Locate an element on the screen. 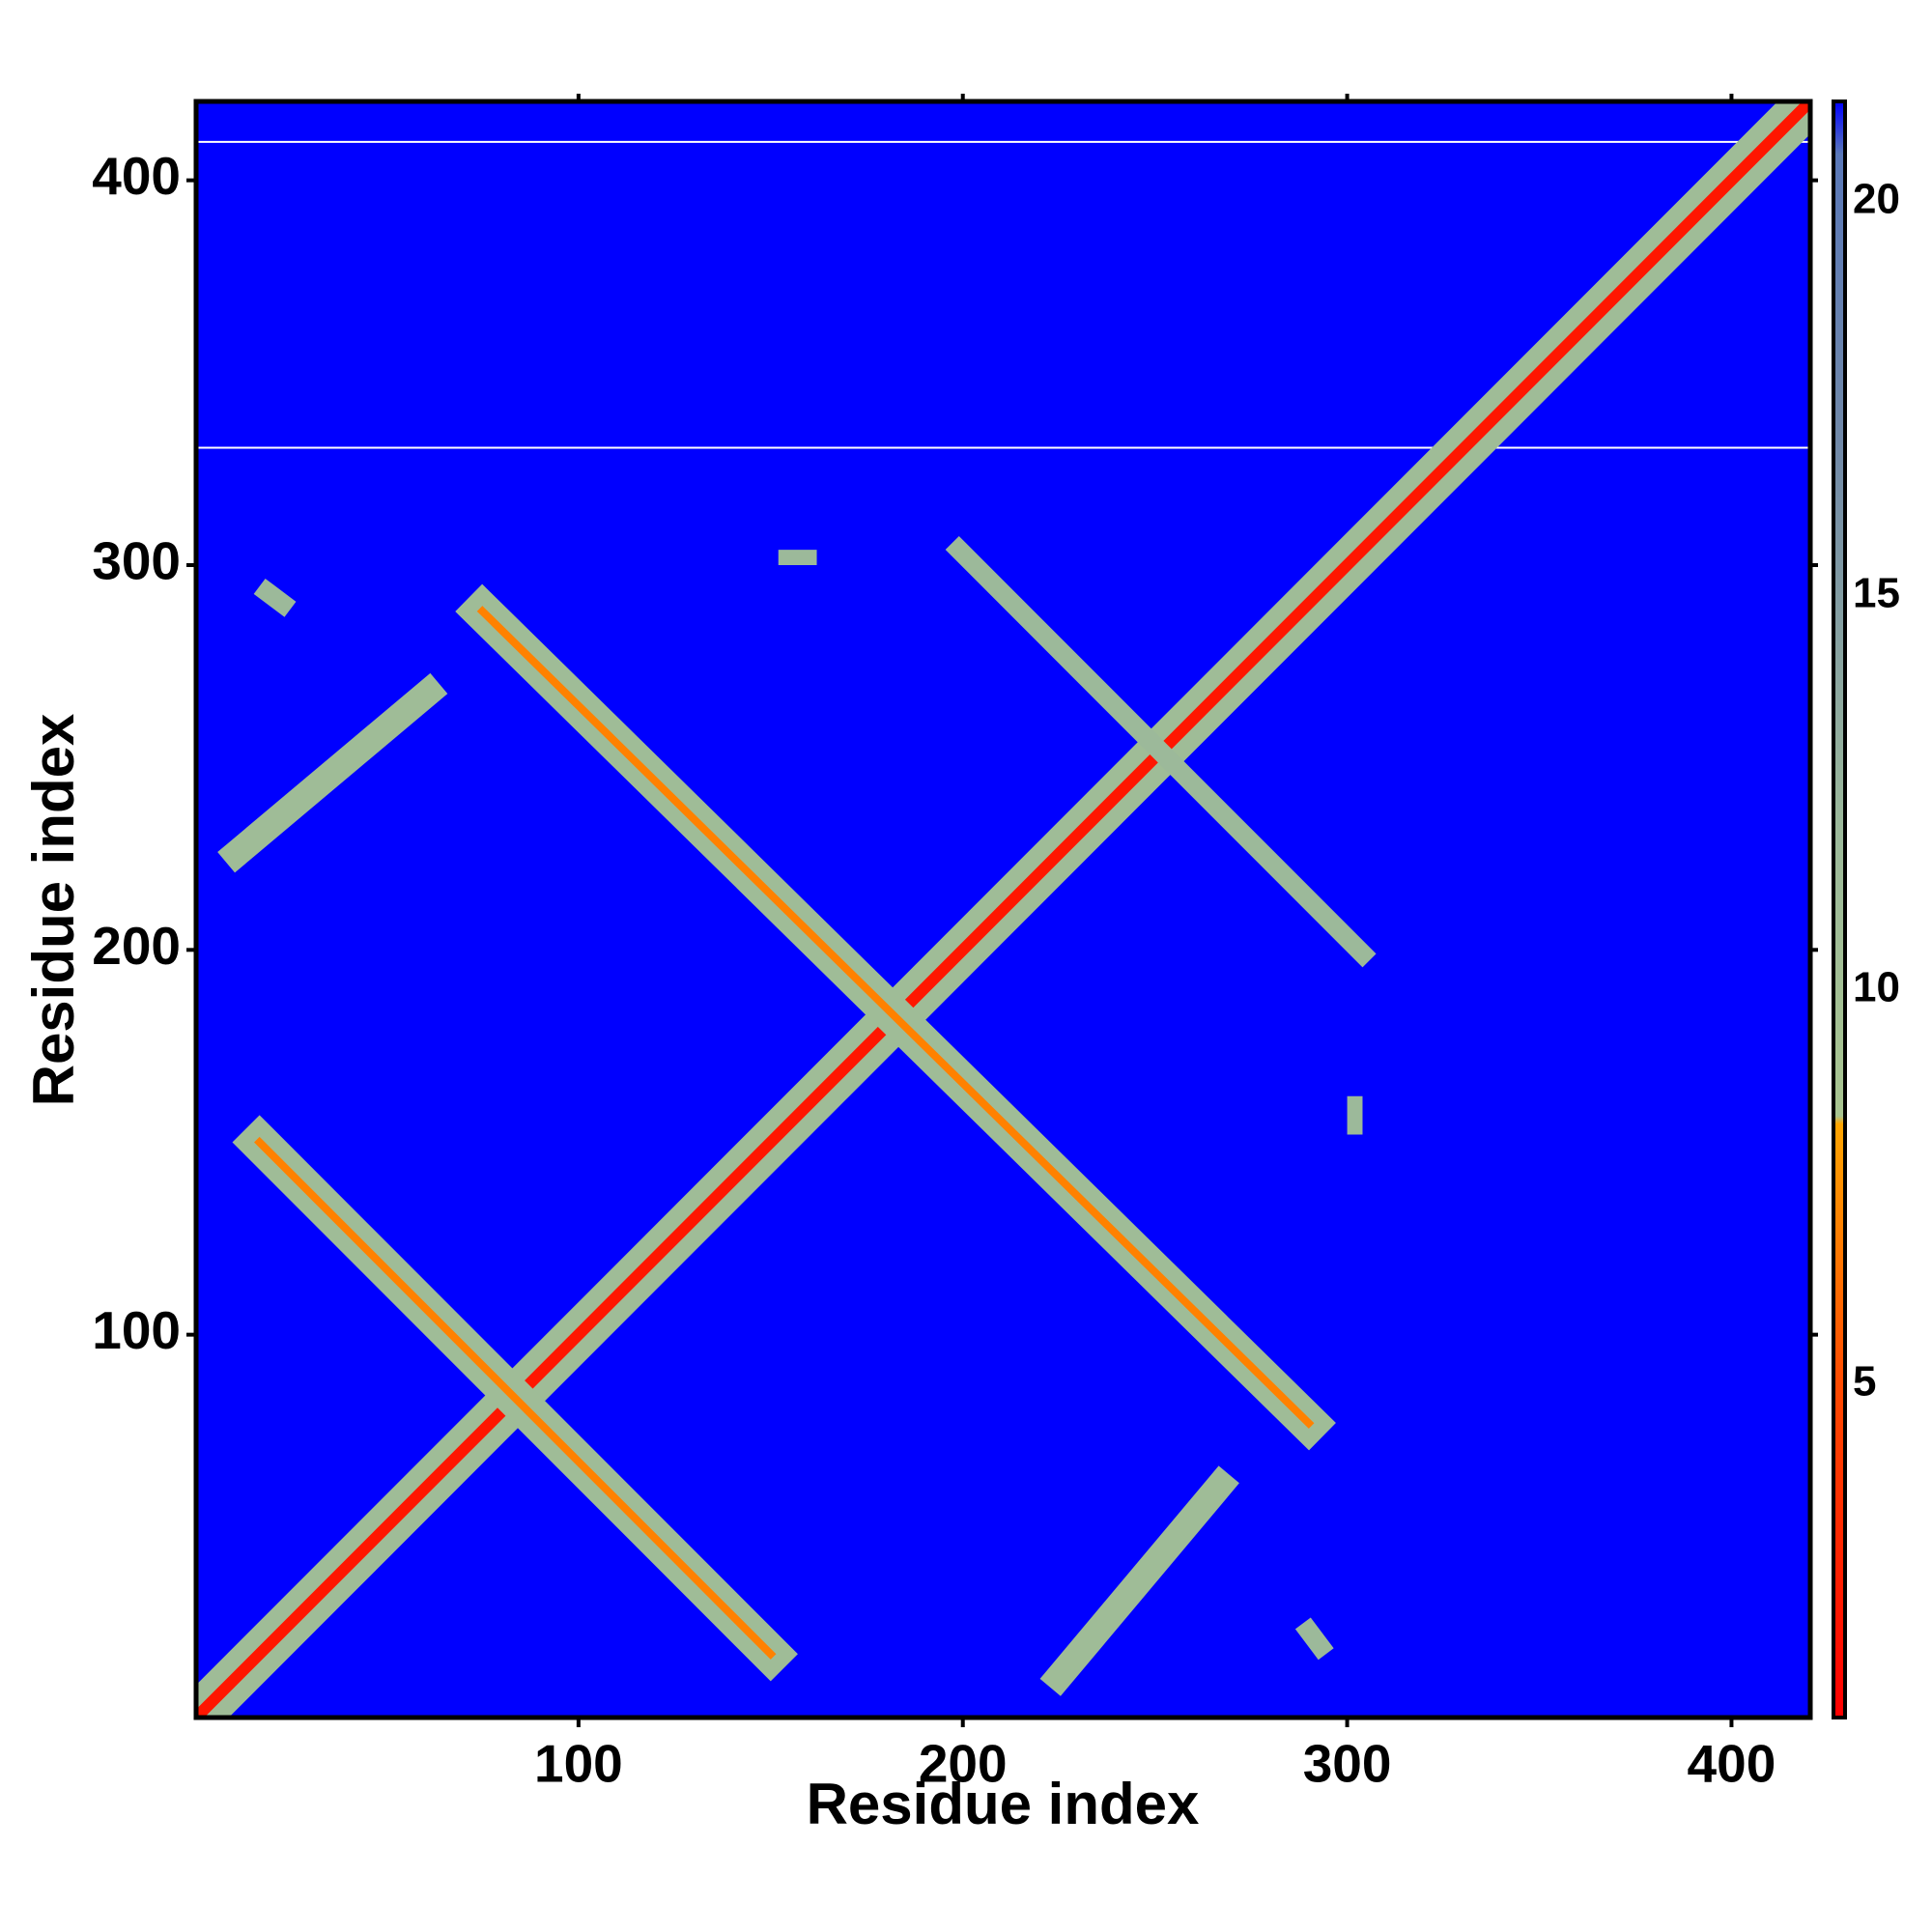  x-tick-label: 300 is located at coordinates (1347, 1764).